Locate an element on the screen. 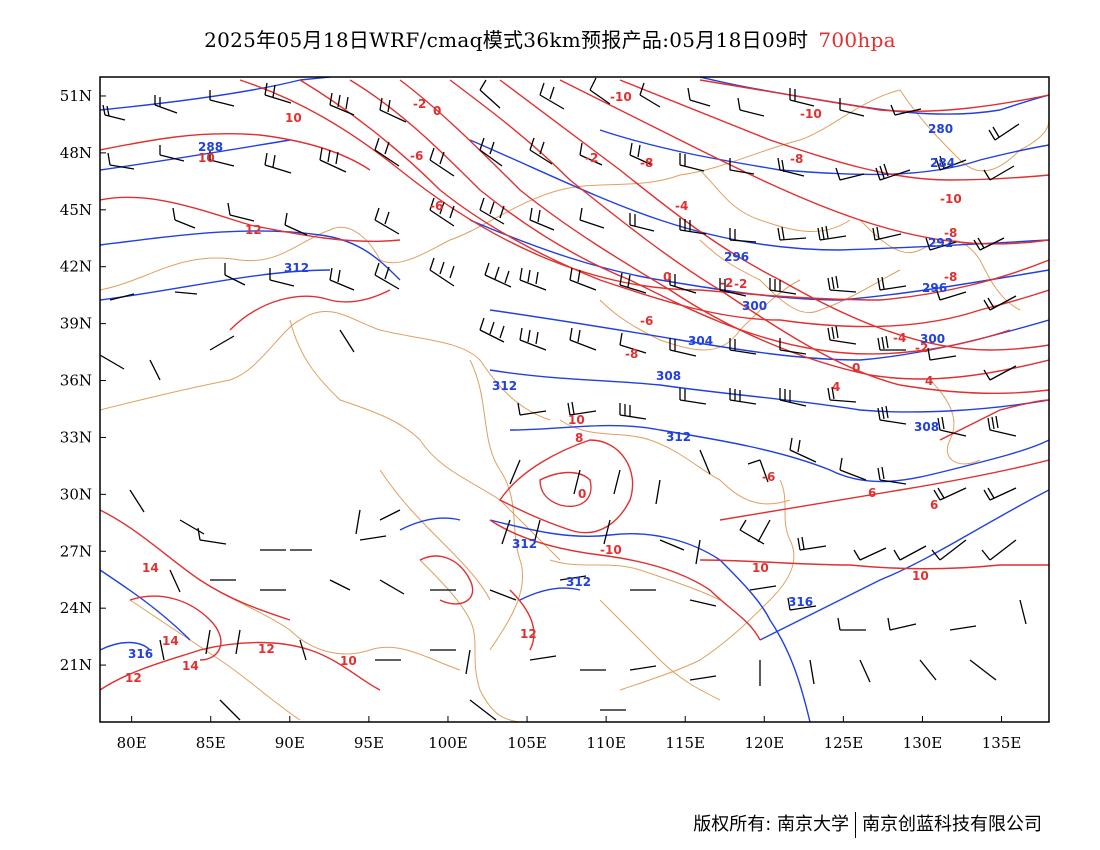 The width and height of the screenshot is (1100, 850). copyright: 版权所有: 南京大学 南京创蓝科技有限公司 is located at coordinates (867, 824).